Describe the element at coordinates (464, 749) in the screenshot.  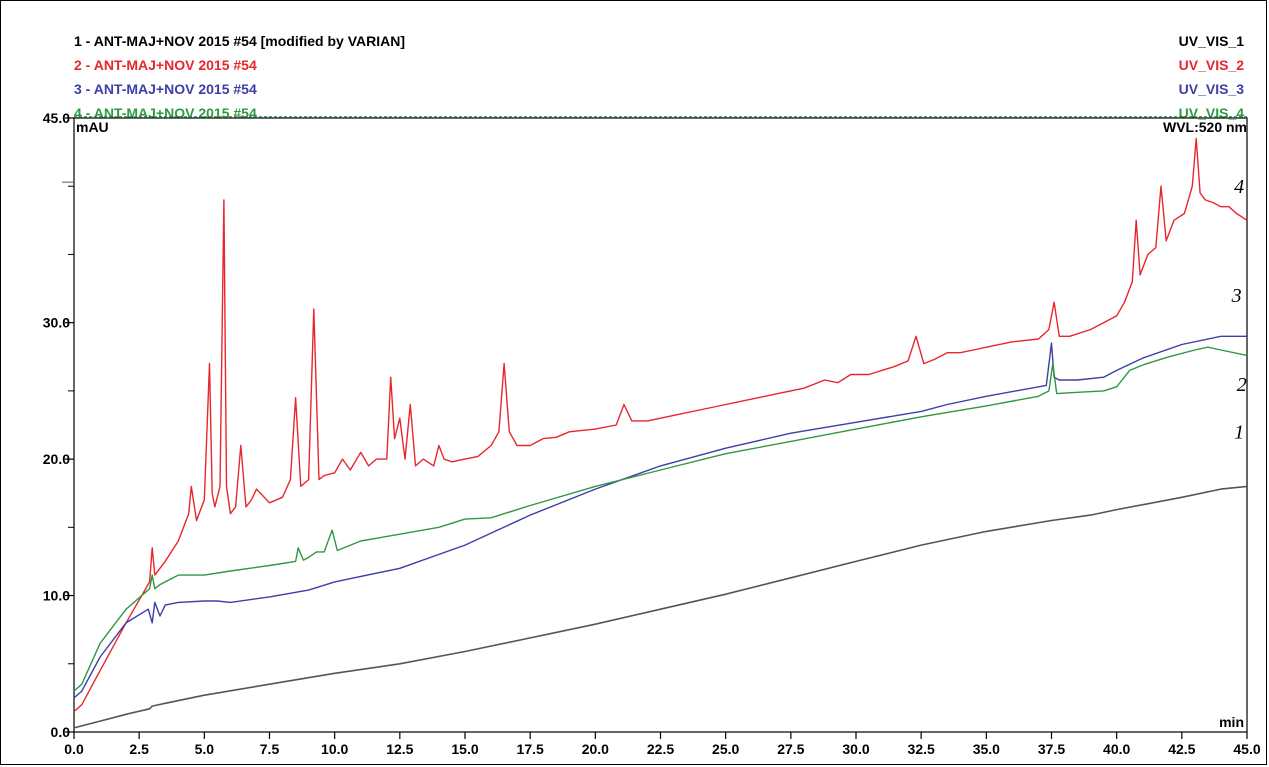
I see `x-tick-label: 15.0` at that location.